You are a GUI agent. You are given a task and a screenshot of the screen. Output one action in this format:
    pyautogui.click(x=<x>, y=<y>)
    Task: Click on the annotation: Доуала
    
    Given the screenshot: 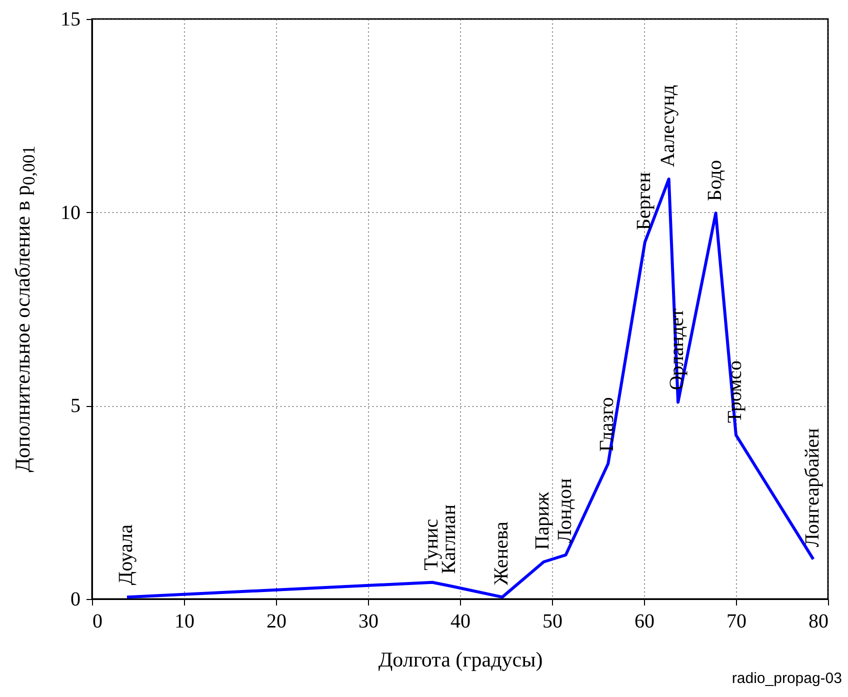 What is the action you would take?
    pyautogui.click(x=125, y=555)
    